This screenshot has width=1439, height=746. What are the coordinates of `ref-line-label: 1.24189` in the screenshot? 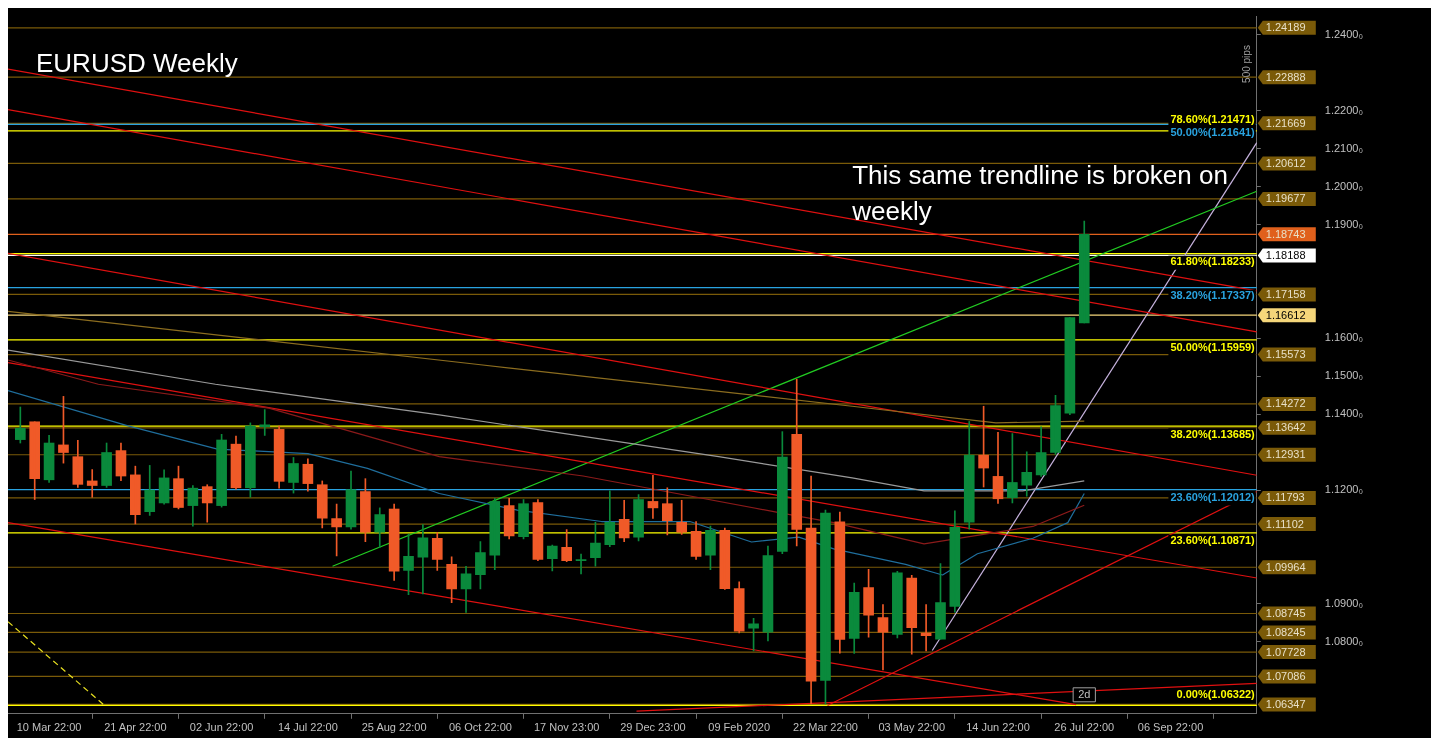 It's located at (1285, 27).